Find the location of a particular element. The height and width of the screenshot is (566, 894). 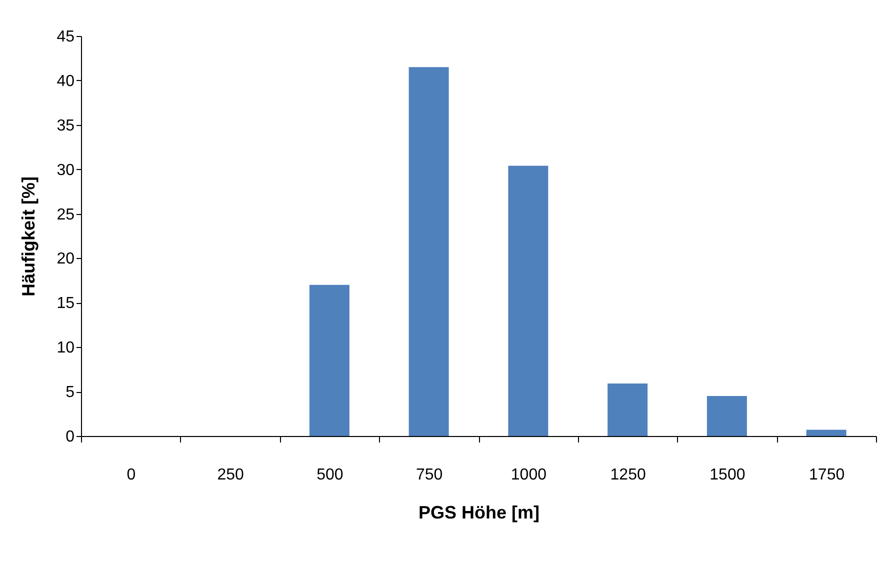

y-tick-label: 5 is located at coordinates (70, 393).